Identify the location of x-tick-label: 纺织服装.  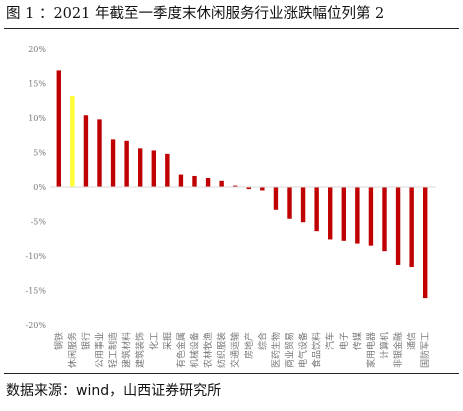
(222, 350).